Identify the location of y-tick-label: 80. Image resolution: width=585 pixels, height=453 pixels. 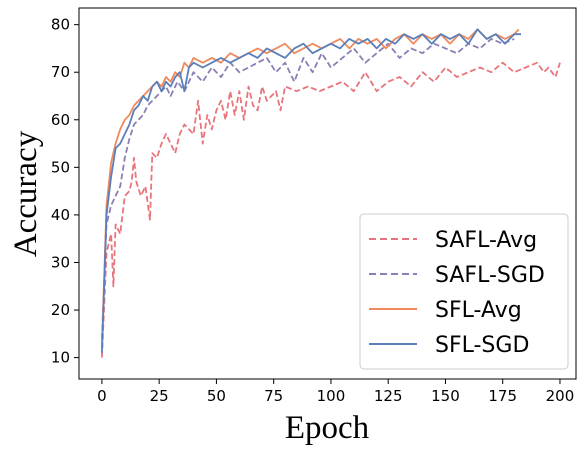
(60, 25).